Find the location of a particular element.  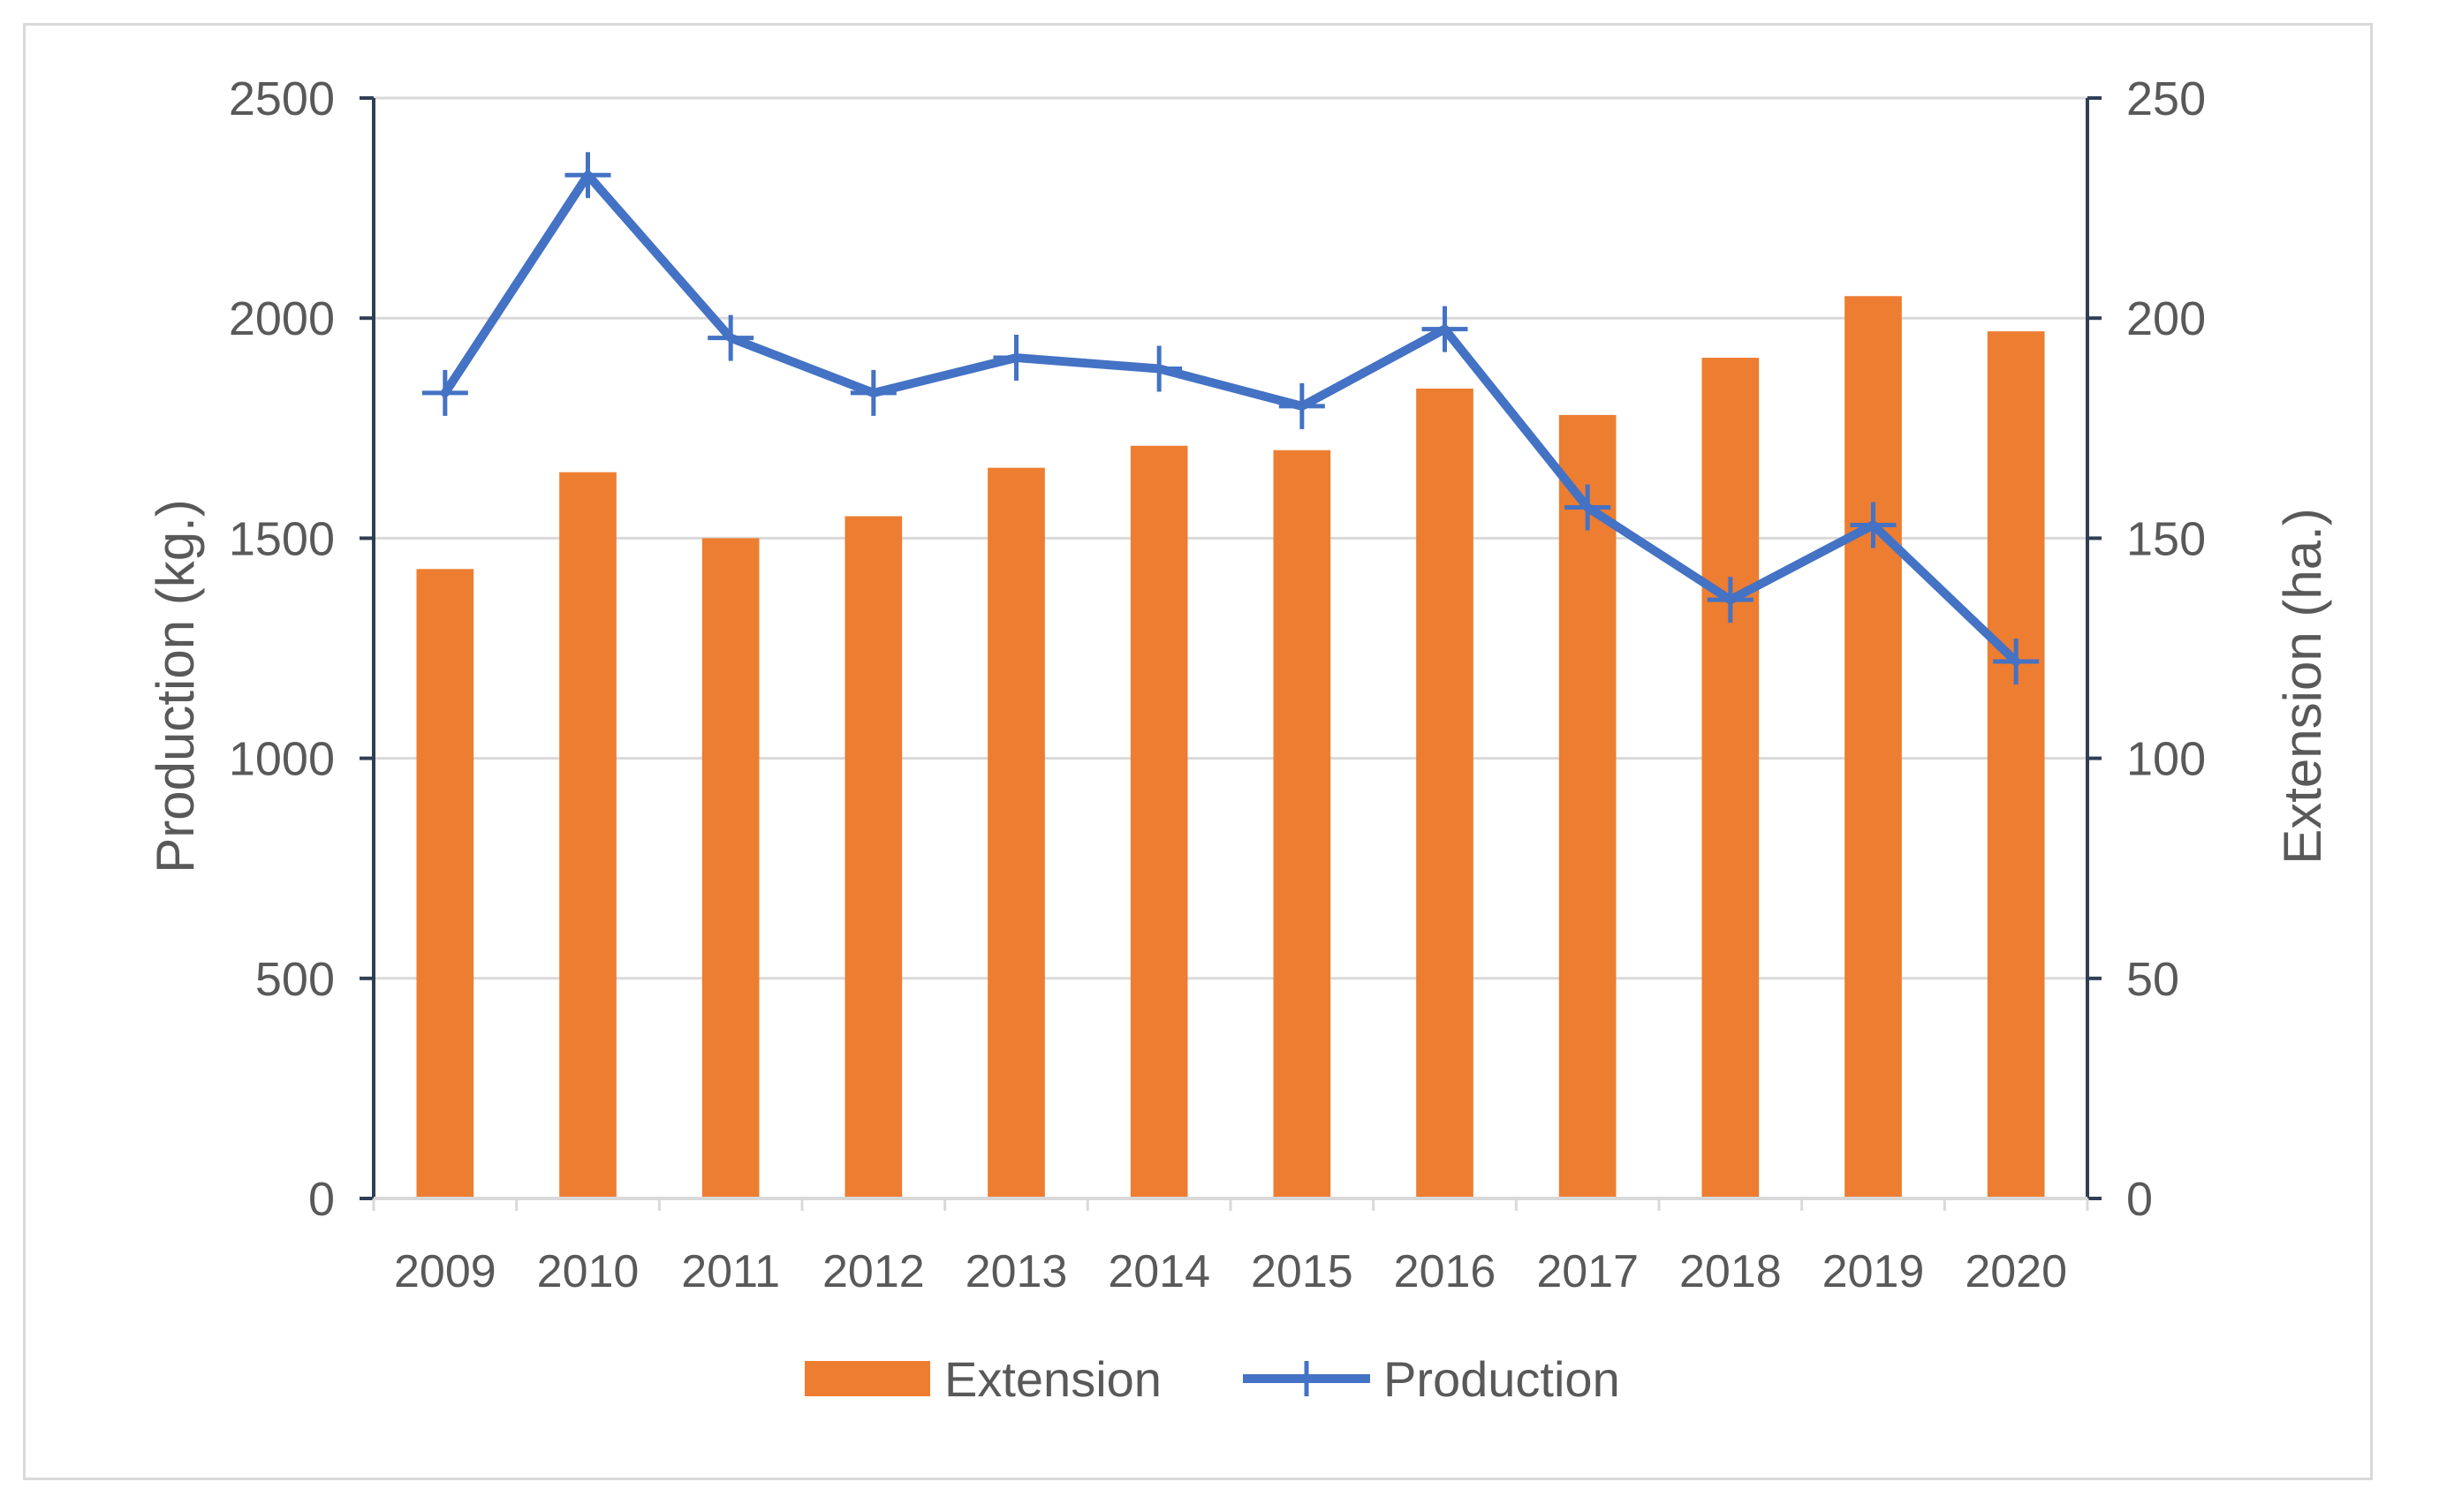

left-tick-label: 2000 is located at coordinates (282, 318).